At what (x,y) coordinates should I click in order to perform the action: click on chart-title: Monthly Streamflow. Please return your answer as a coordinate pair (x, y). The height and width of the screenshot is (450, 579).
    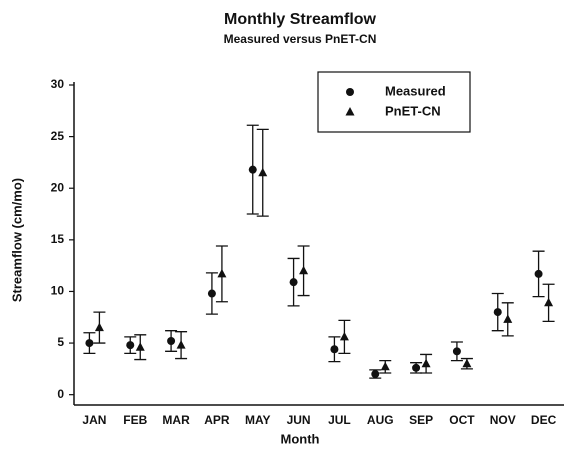
    Looking at the image, I should click on (300, 19).